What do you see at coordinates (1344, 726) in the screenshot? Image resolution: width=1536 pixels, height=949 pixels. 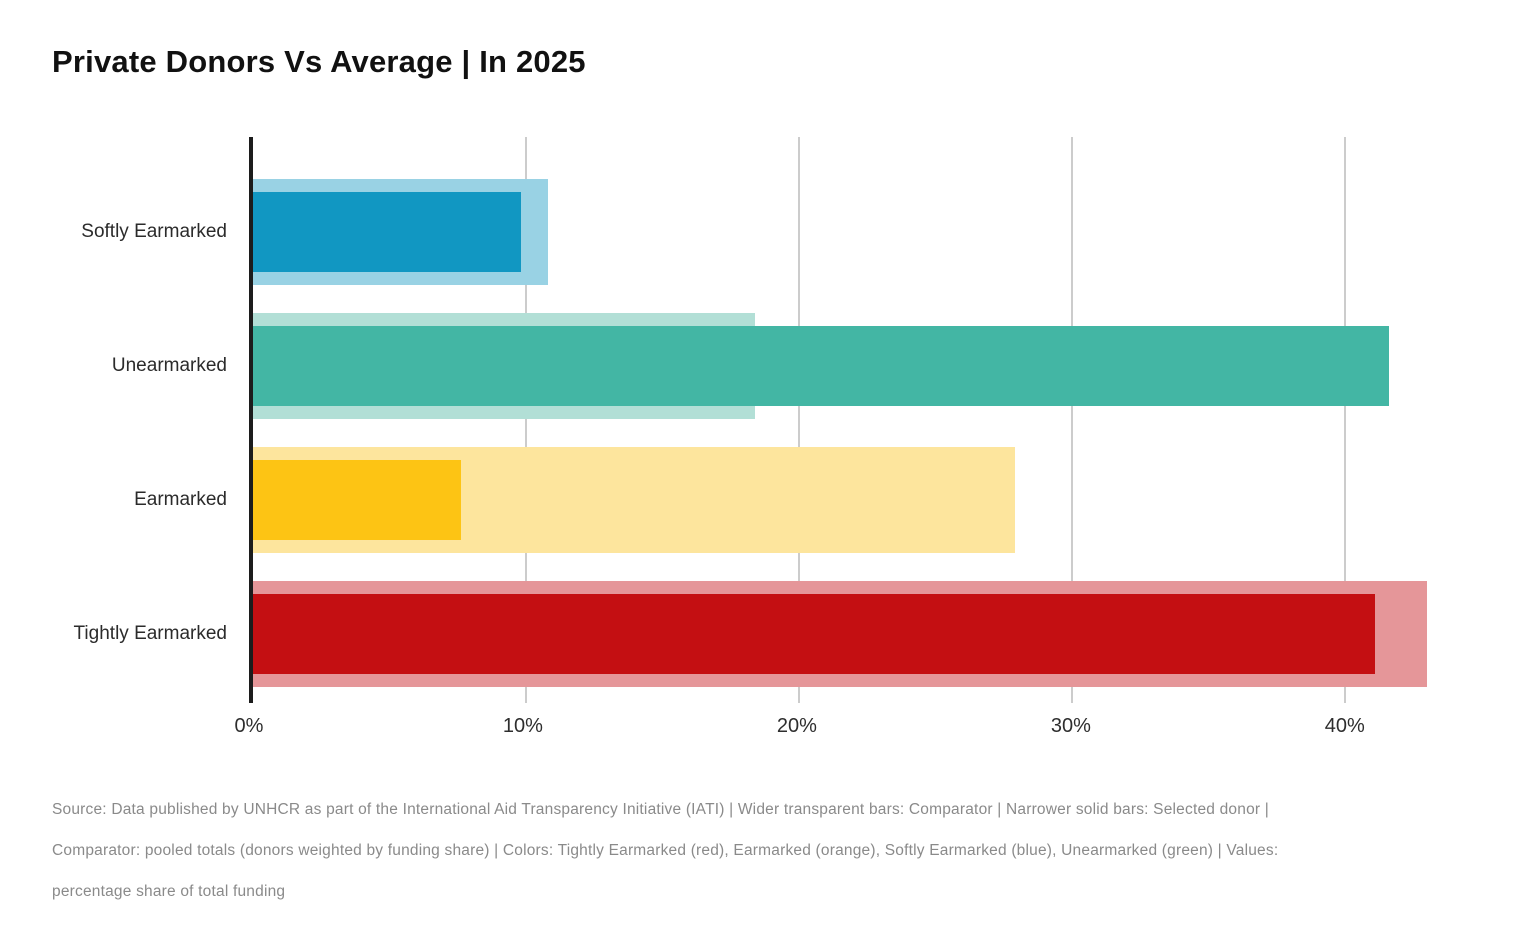 I see `x-tick-label-40pct: 40%` at bounding box center [1344, 726].